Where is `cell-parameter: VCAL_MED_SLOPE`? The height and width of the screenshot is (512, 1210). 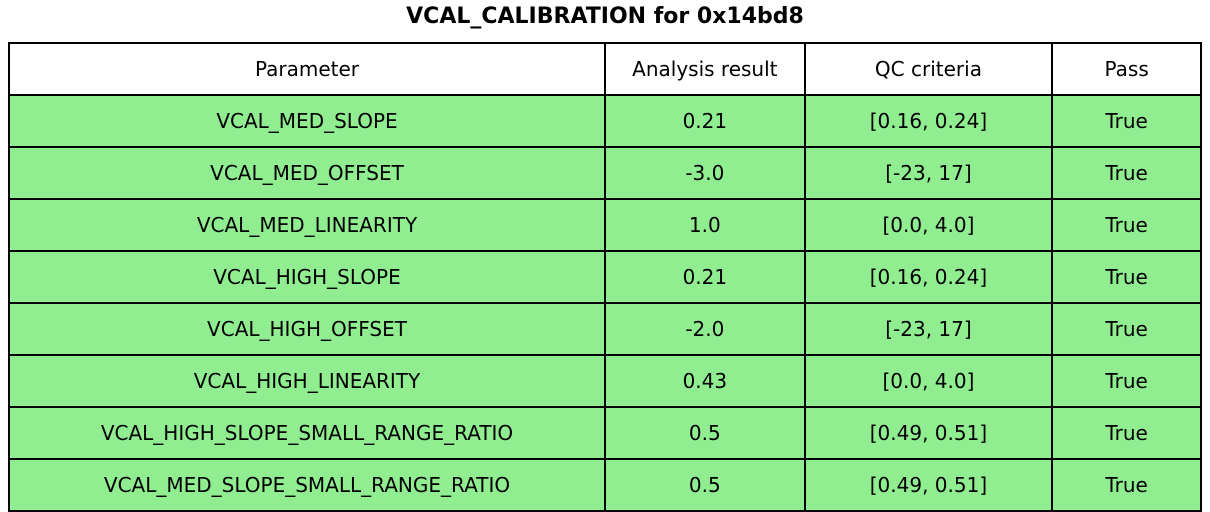 cell-parameter: VCAL_MED_SLOPE is located at coordinates (307, 121).